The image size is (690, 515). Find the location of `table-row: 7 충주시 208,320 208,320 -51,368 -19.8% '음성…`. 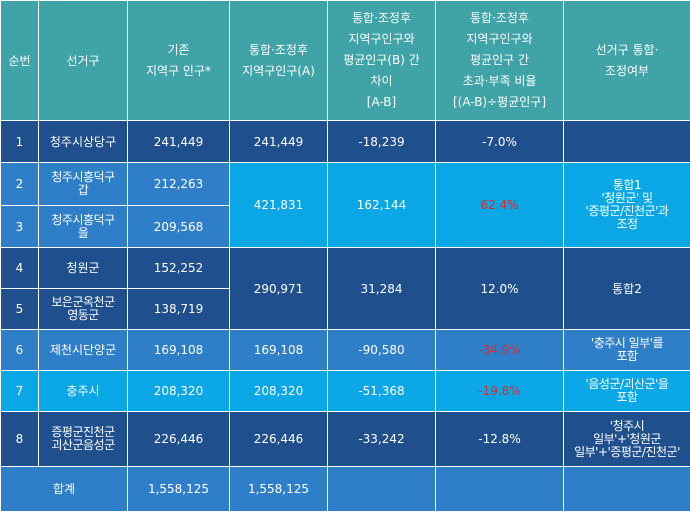

table-row: 7 충주시 208,320 208,320 -51,368 -19.8% '음성… is located at coordinates (345, 391).